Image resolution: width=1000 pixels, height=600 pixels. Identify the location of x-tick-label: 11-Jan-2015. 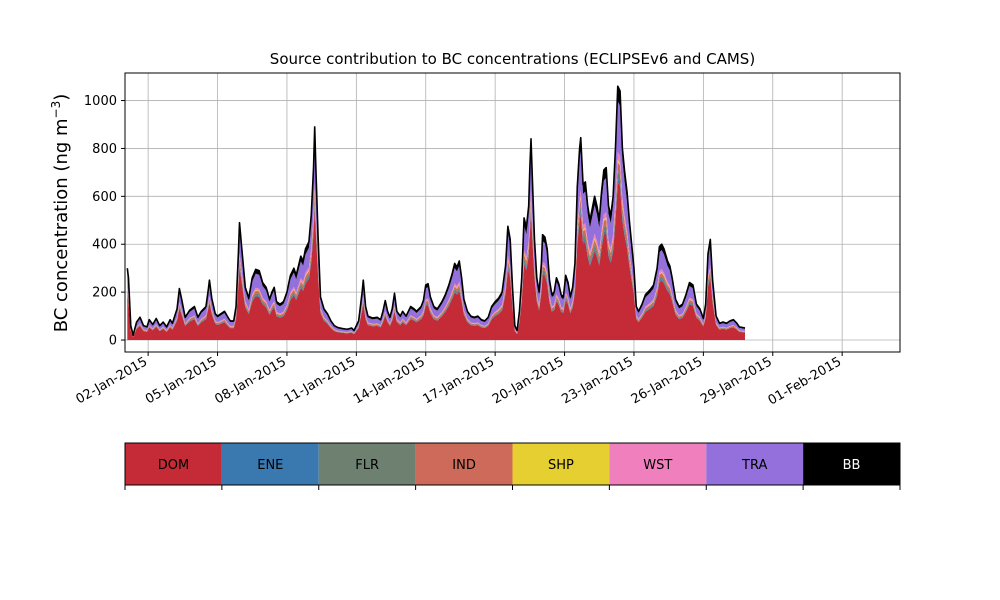
(320, 380).